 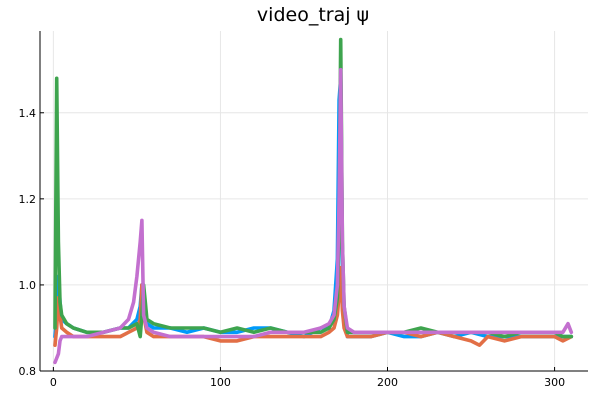 What do you see at coordinates (554, 382) in the screenshot?
I see `x-tick-label: 300` at bounding box center [554, 382].